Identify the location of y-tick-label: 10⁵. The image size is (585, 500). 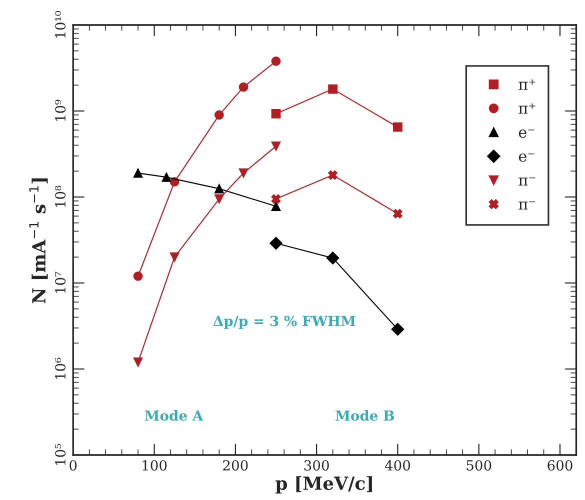
(60, 454).